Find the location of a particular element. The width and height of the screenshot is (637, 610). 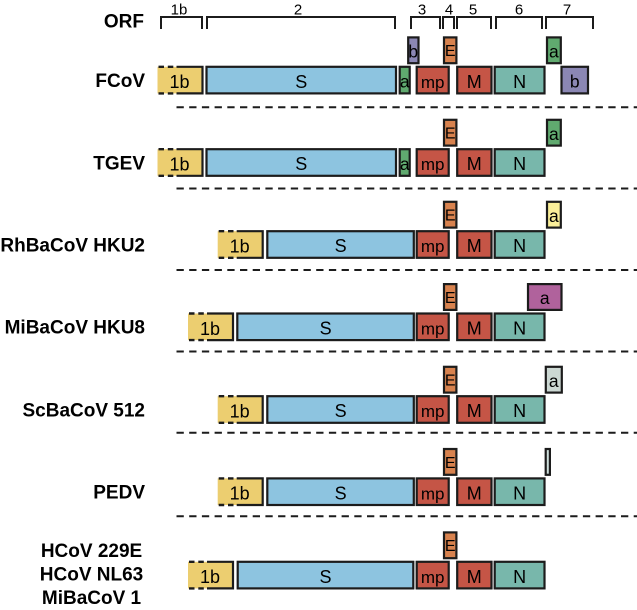

svg-text: HCoV 229E is located at coordinates (91, 551).